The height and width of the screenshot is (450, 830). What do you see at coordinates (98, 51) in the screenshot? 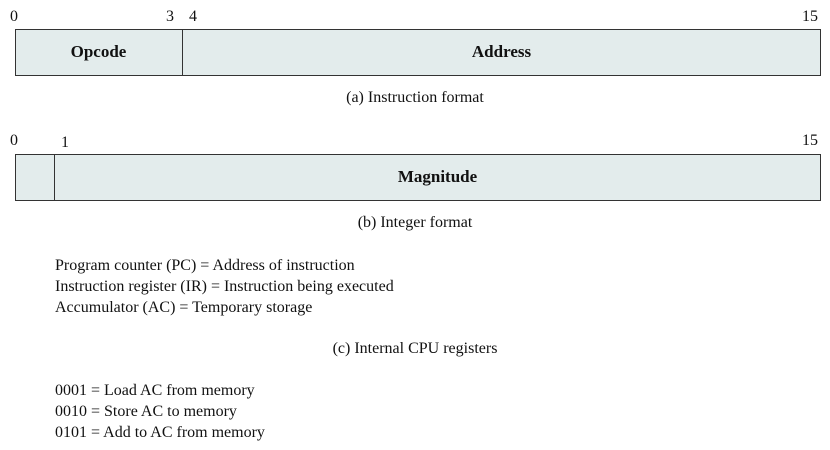
I see `opcode-field-label: Opcode` at bounding box center [98, 51].